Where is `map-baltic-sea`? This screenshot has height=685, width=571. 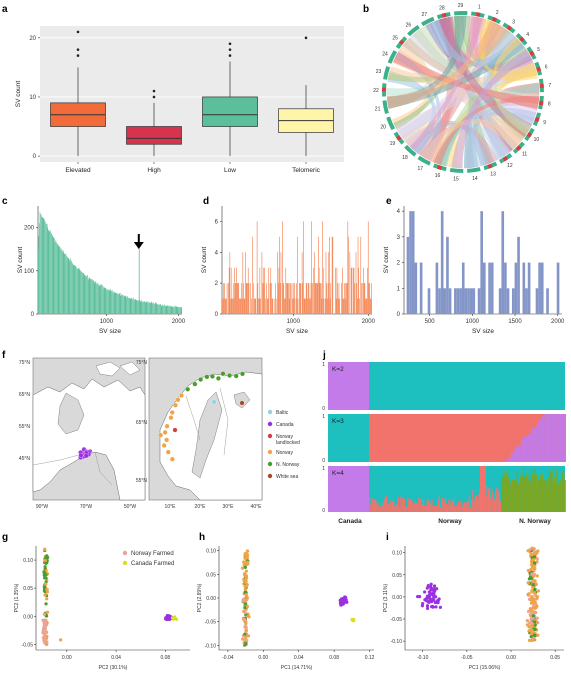 map-baltic-sea is located at coordinates (207, 435).